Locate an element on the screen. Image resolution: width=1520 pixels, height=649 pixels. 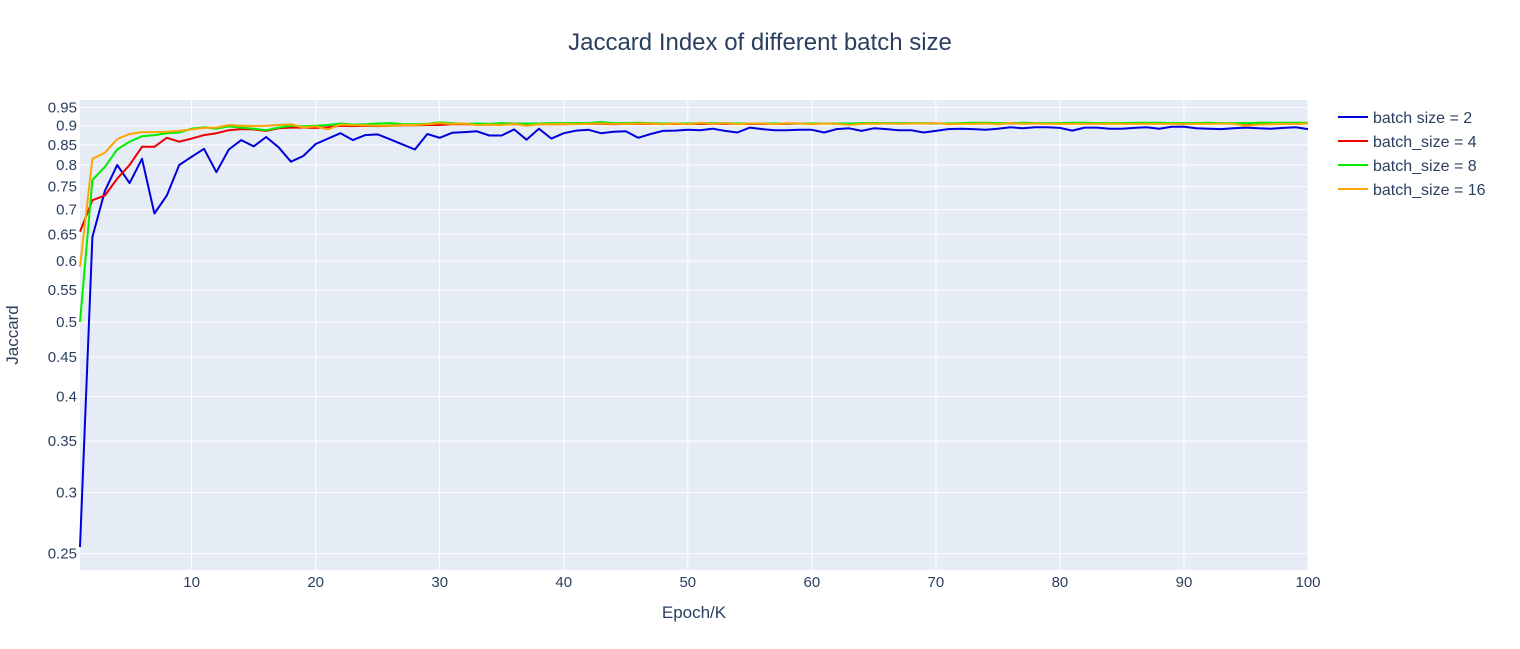
y-tick-label: 0.65 is located at coordinates (62, 234).